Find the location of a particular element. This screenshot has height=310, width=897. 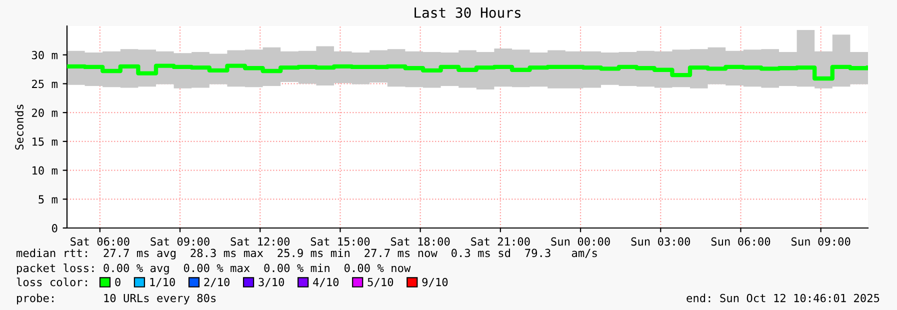

text: probe: 10 URLs every 80s is located at coordinates (116, 299).